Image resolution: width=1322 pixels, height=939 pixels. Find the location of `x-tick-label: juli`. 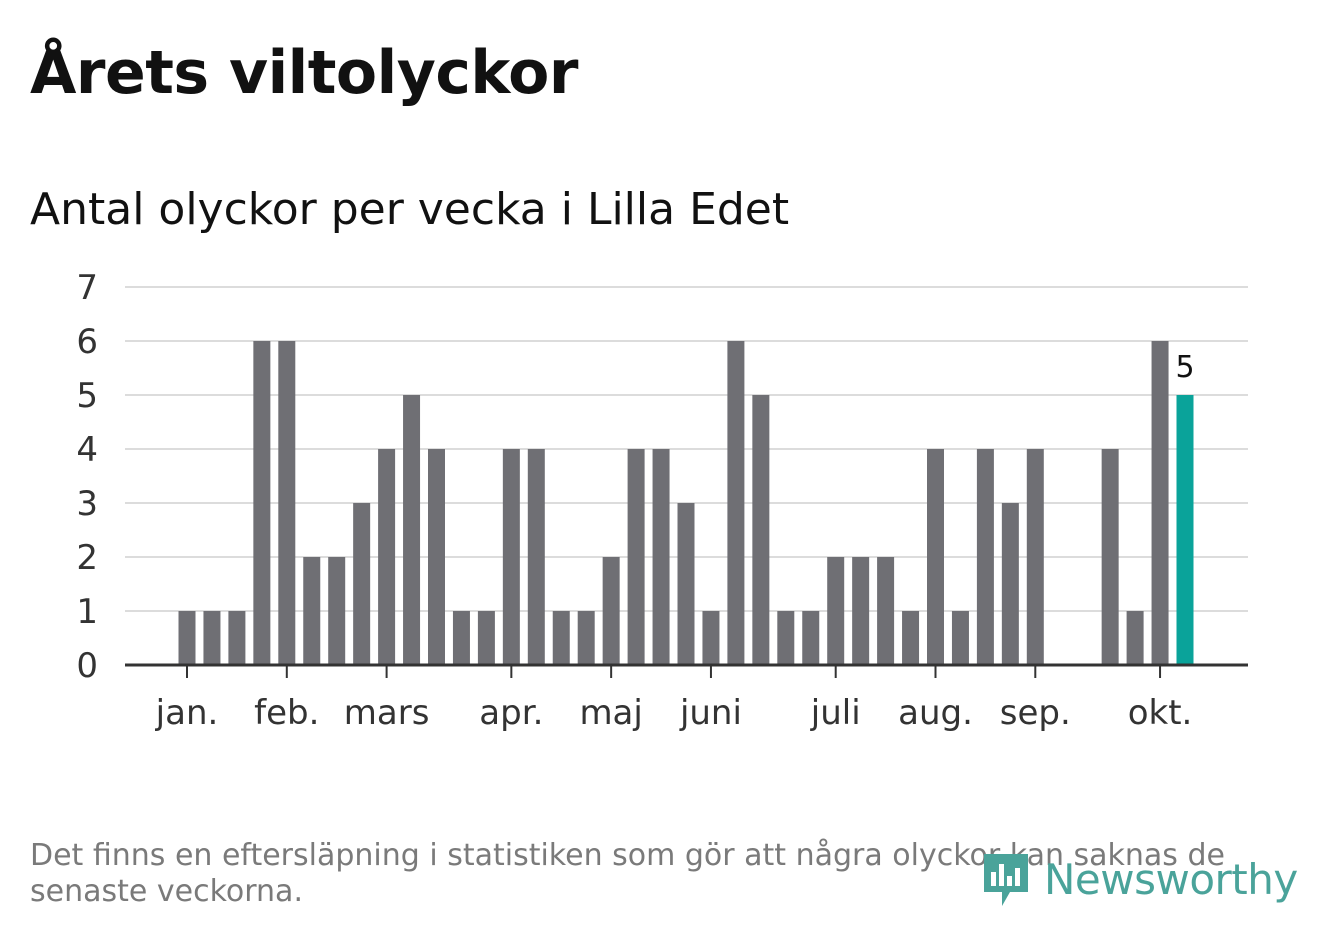

x-tick-label: juli is located at coordinates (835, 713).